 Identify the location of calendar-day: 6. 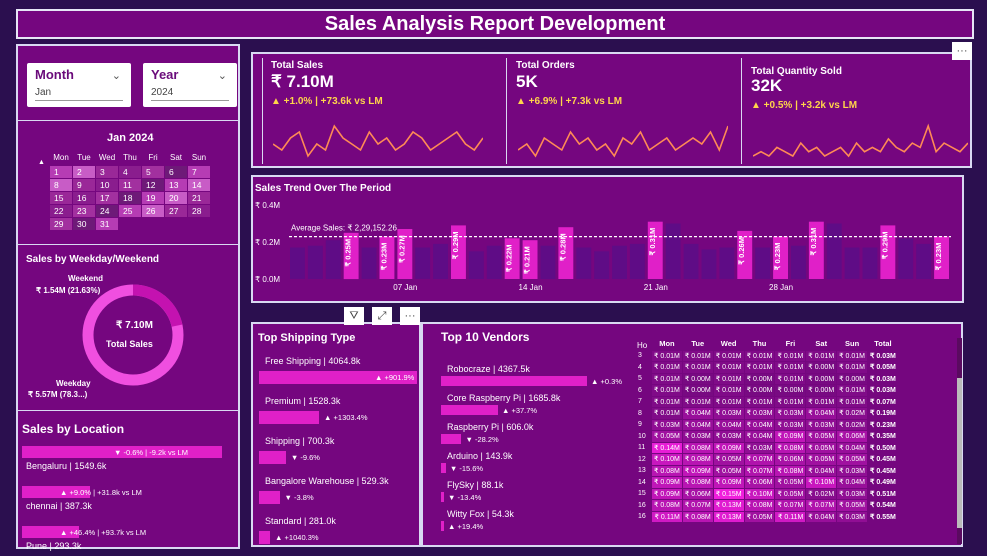
(176, 172).